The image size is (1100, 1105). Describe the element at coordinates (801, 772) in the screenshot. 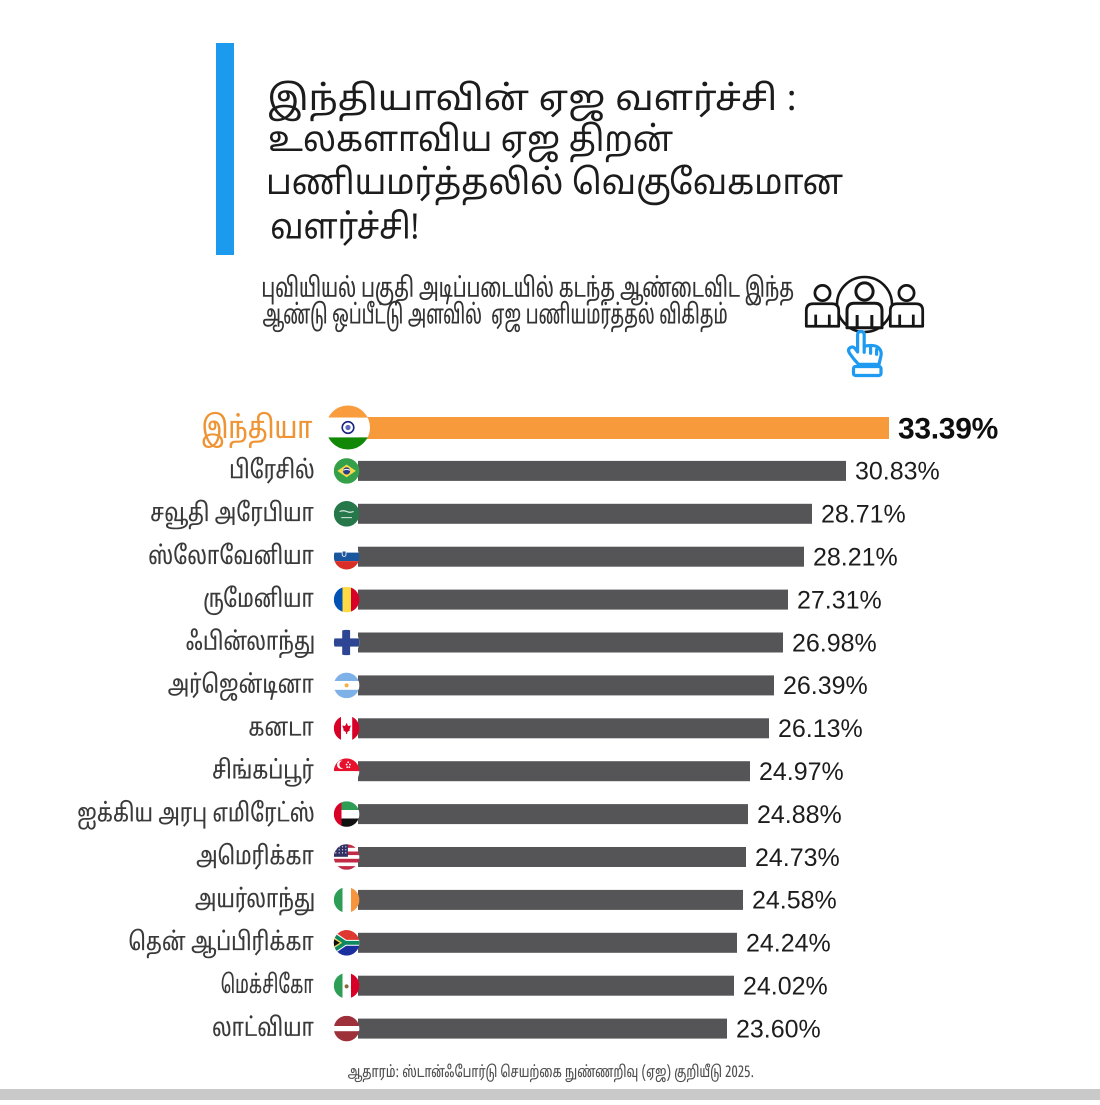

I see `svg-text: 24.97%` at that location.